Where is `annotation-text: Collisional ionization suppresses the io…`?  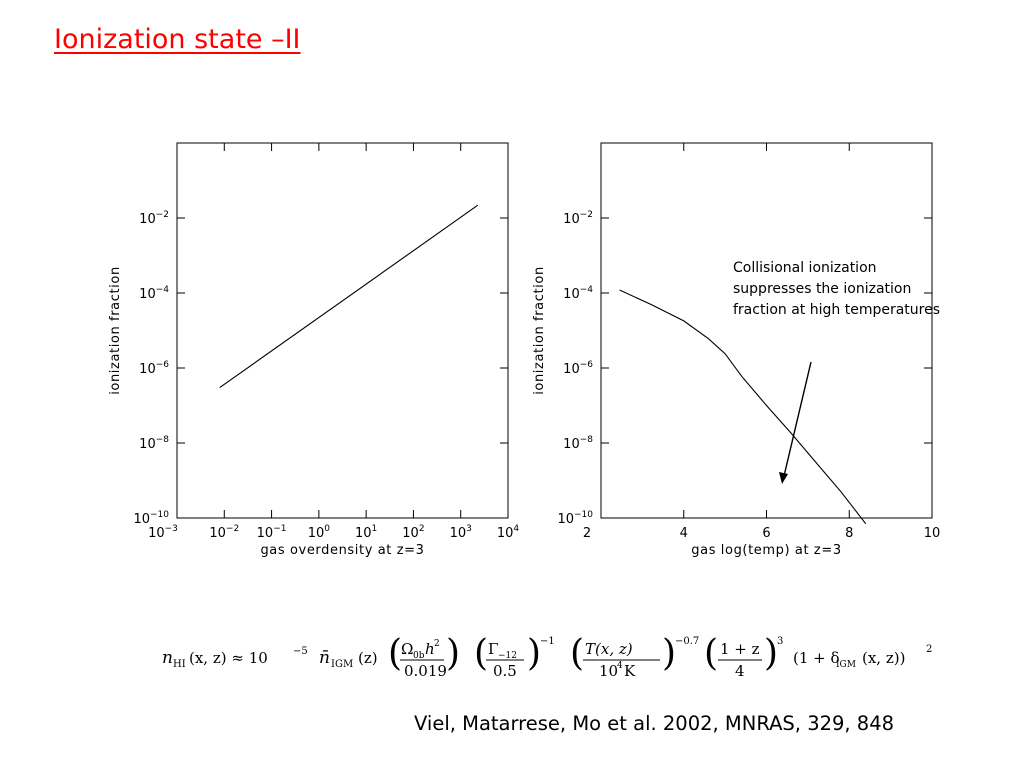 annotation-text: Collisional ionization suppresses the io… is located at coordinates (836, 289).